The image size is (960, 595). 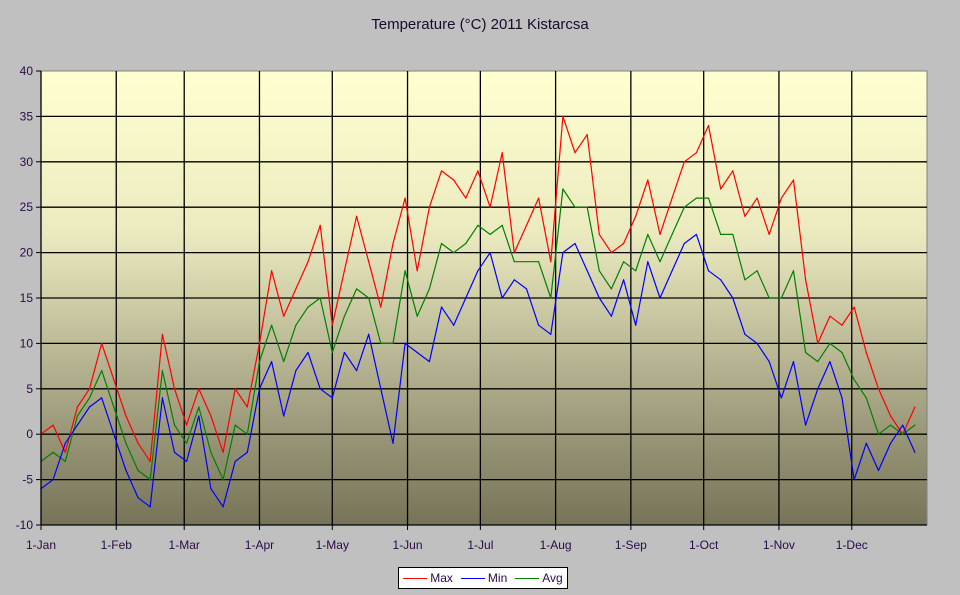 What do you see at coordinates (27, 298) in the screenshot?
I see `y-tick-label: 15` at bounding box center [27, 298].